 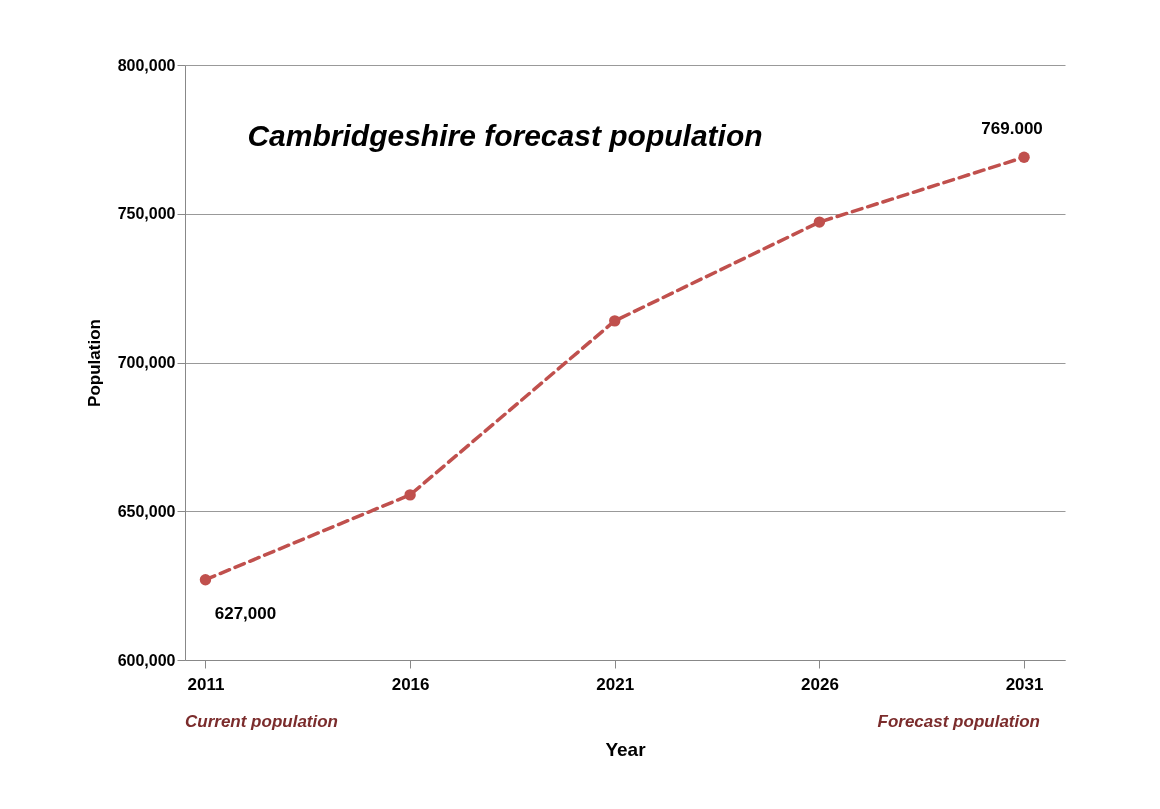 I want to click on y-tick-label: 650,000, so click(x=146, y=511).